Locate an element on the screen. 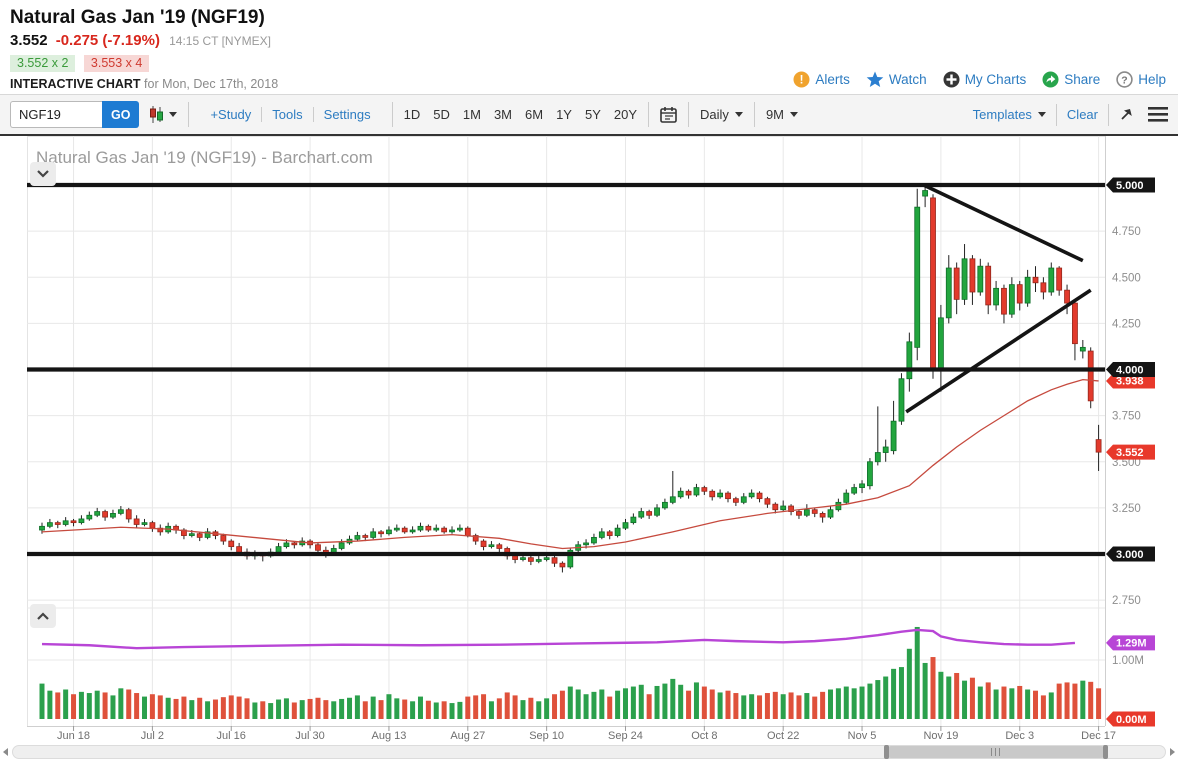 Image resolution: width=1178 pixels, height=774 pixels. range-button-20y: 20Y is located at coordinates (625, 114).